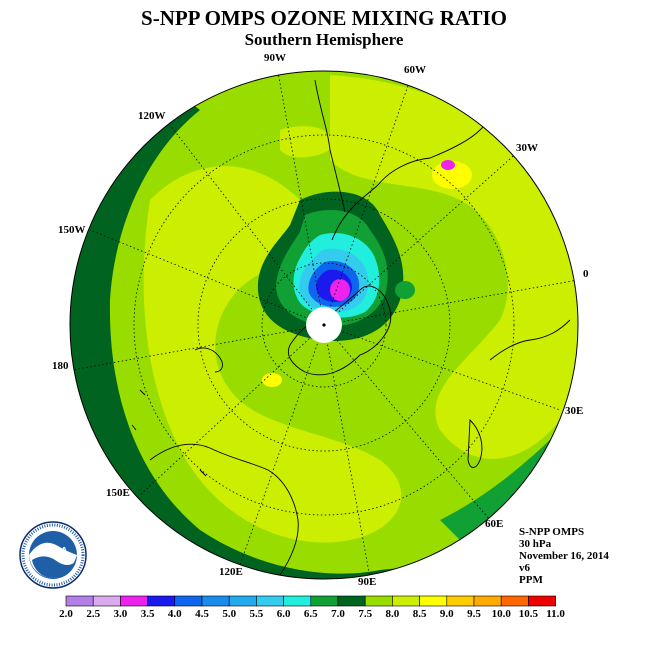 The image size is (648, 648). Describe the element at coordinates (530, 340) in the screenshot. I see `coastline-africa` at that location.